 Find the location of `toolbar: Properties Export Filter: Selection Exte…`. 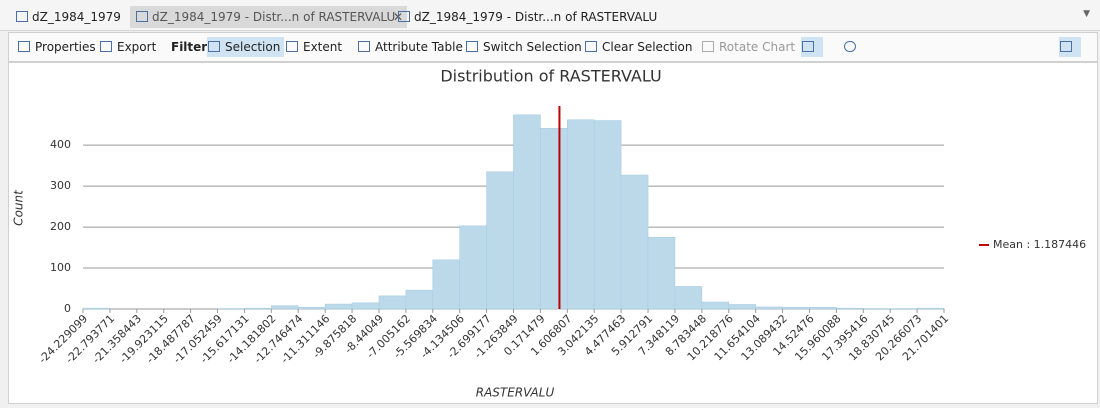

toolbar: Properties Export Filter: Selection Exte… is located at coordinates (553, 47).